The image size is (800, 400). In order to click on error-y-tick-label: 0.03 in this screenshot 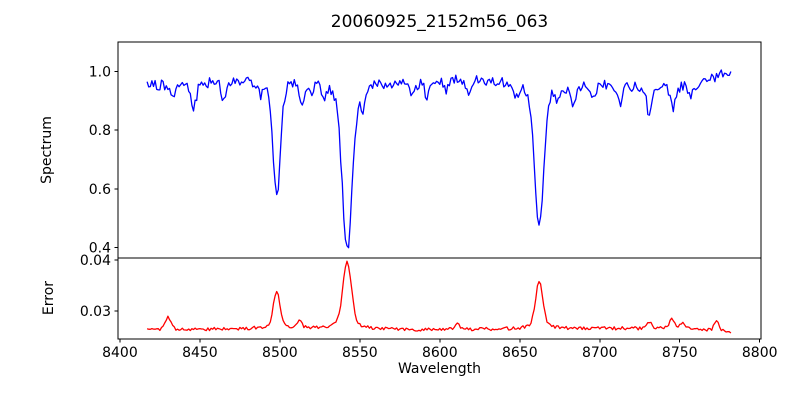, I will do `click(95, 312)`.